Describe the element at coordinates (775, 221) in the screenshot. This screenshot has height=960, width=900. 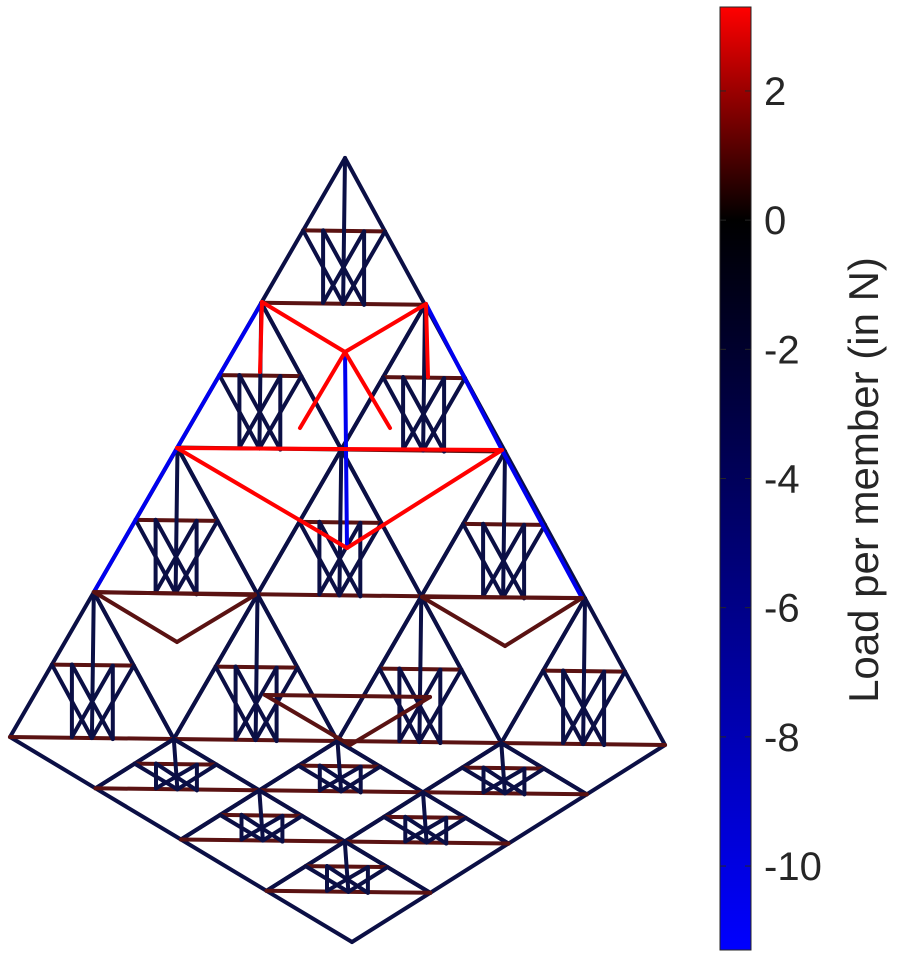
I see `colorbar-tick-label: 0` at that location.